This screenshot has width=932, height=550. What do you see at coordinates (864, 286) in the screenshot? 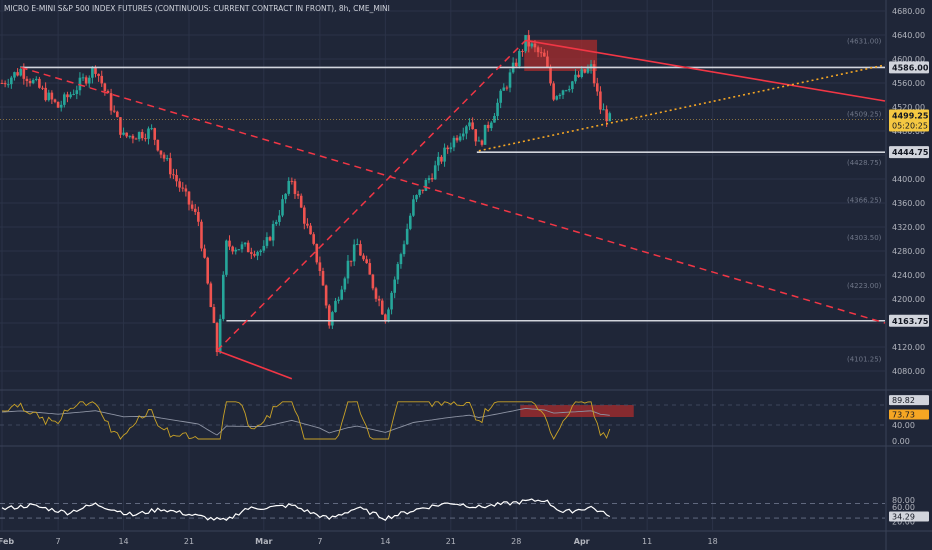
I see `fib-level-label: (4223.00)` at bounding box center [864, 286].